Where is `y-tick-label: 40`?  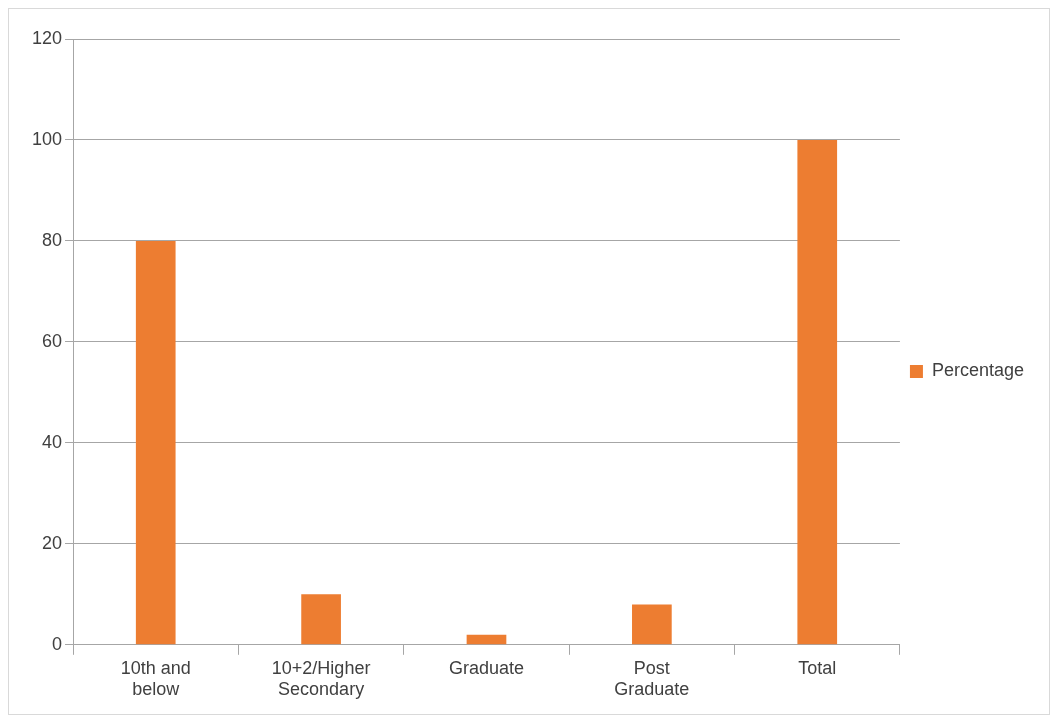
y-tick-label: 40 is located at coordinates (52, 441).